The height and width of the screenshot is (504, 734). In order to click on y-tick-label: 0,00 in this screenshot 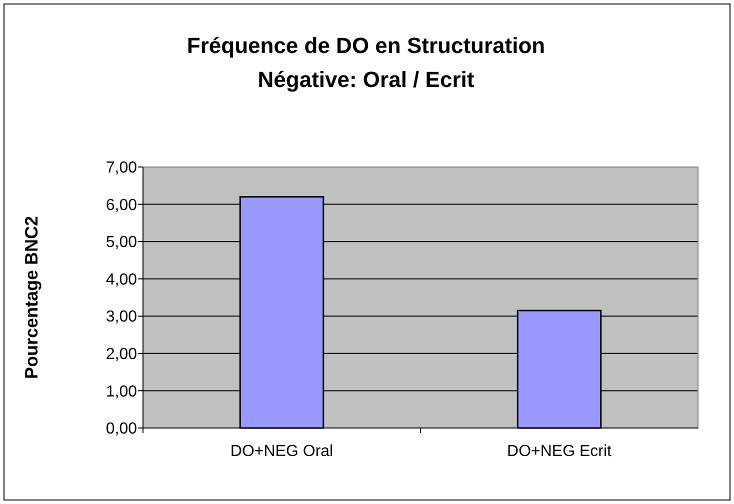, I will do `click(122, 429)`.